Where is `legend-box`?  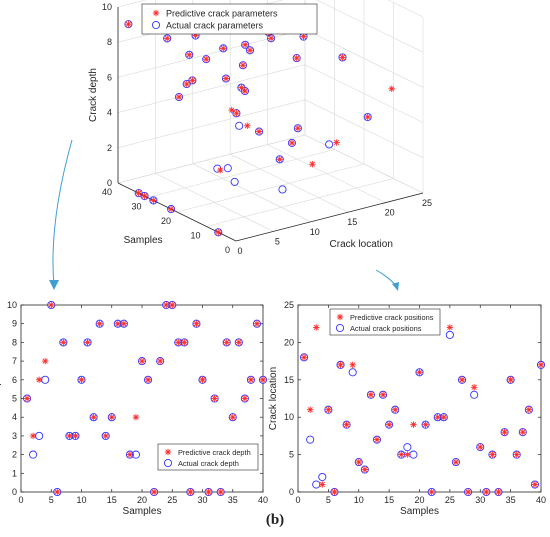
legend-box is located at coordinates (229, 19).